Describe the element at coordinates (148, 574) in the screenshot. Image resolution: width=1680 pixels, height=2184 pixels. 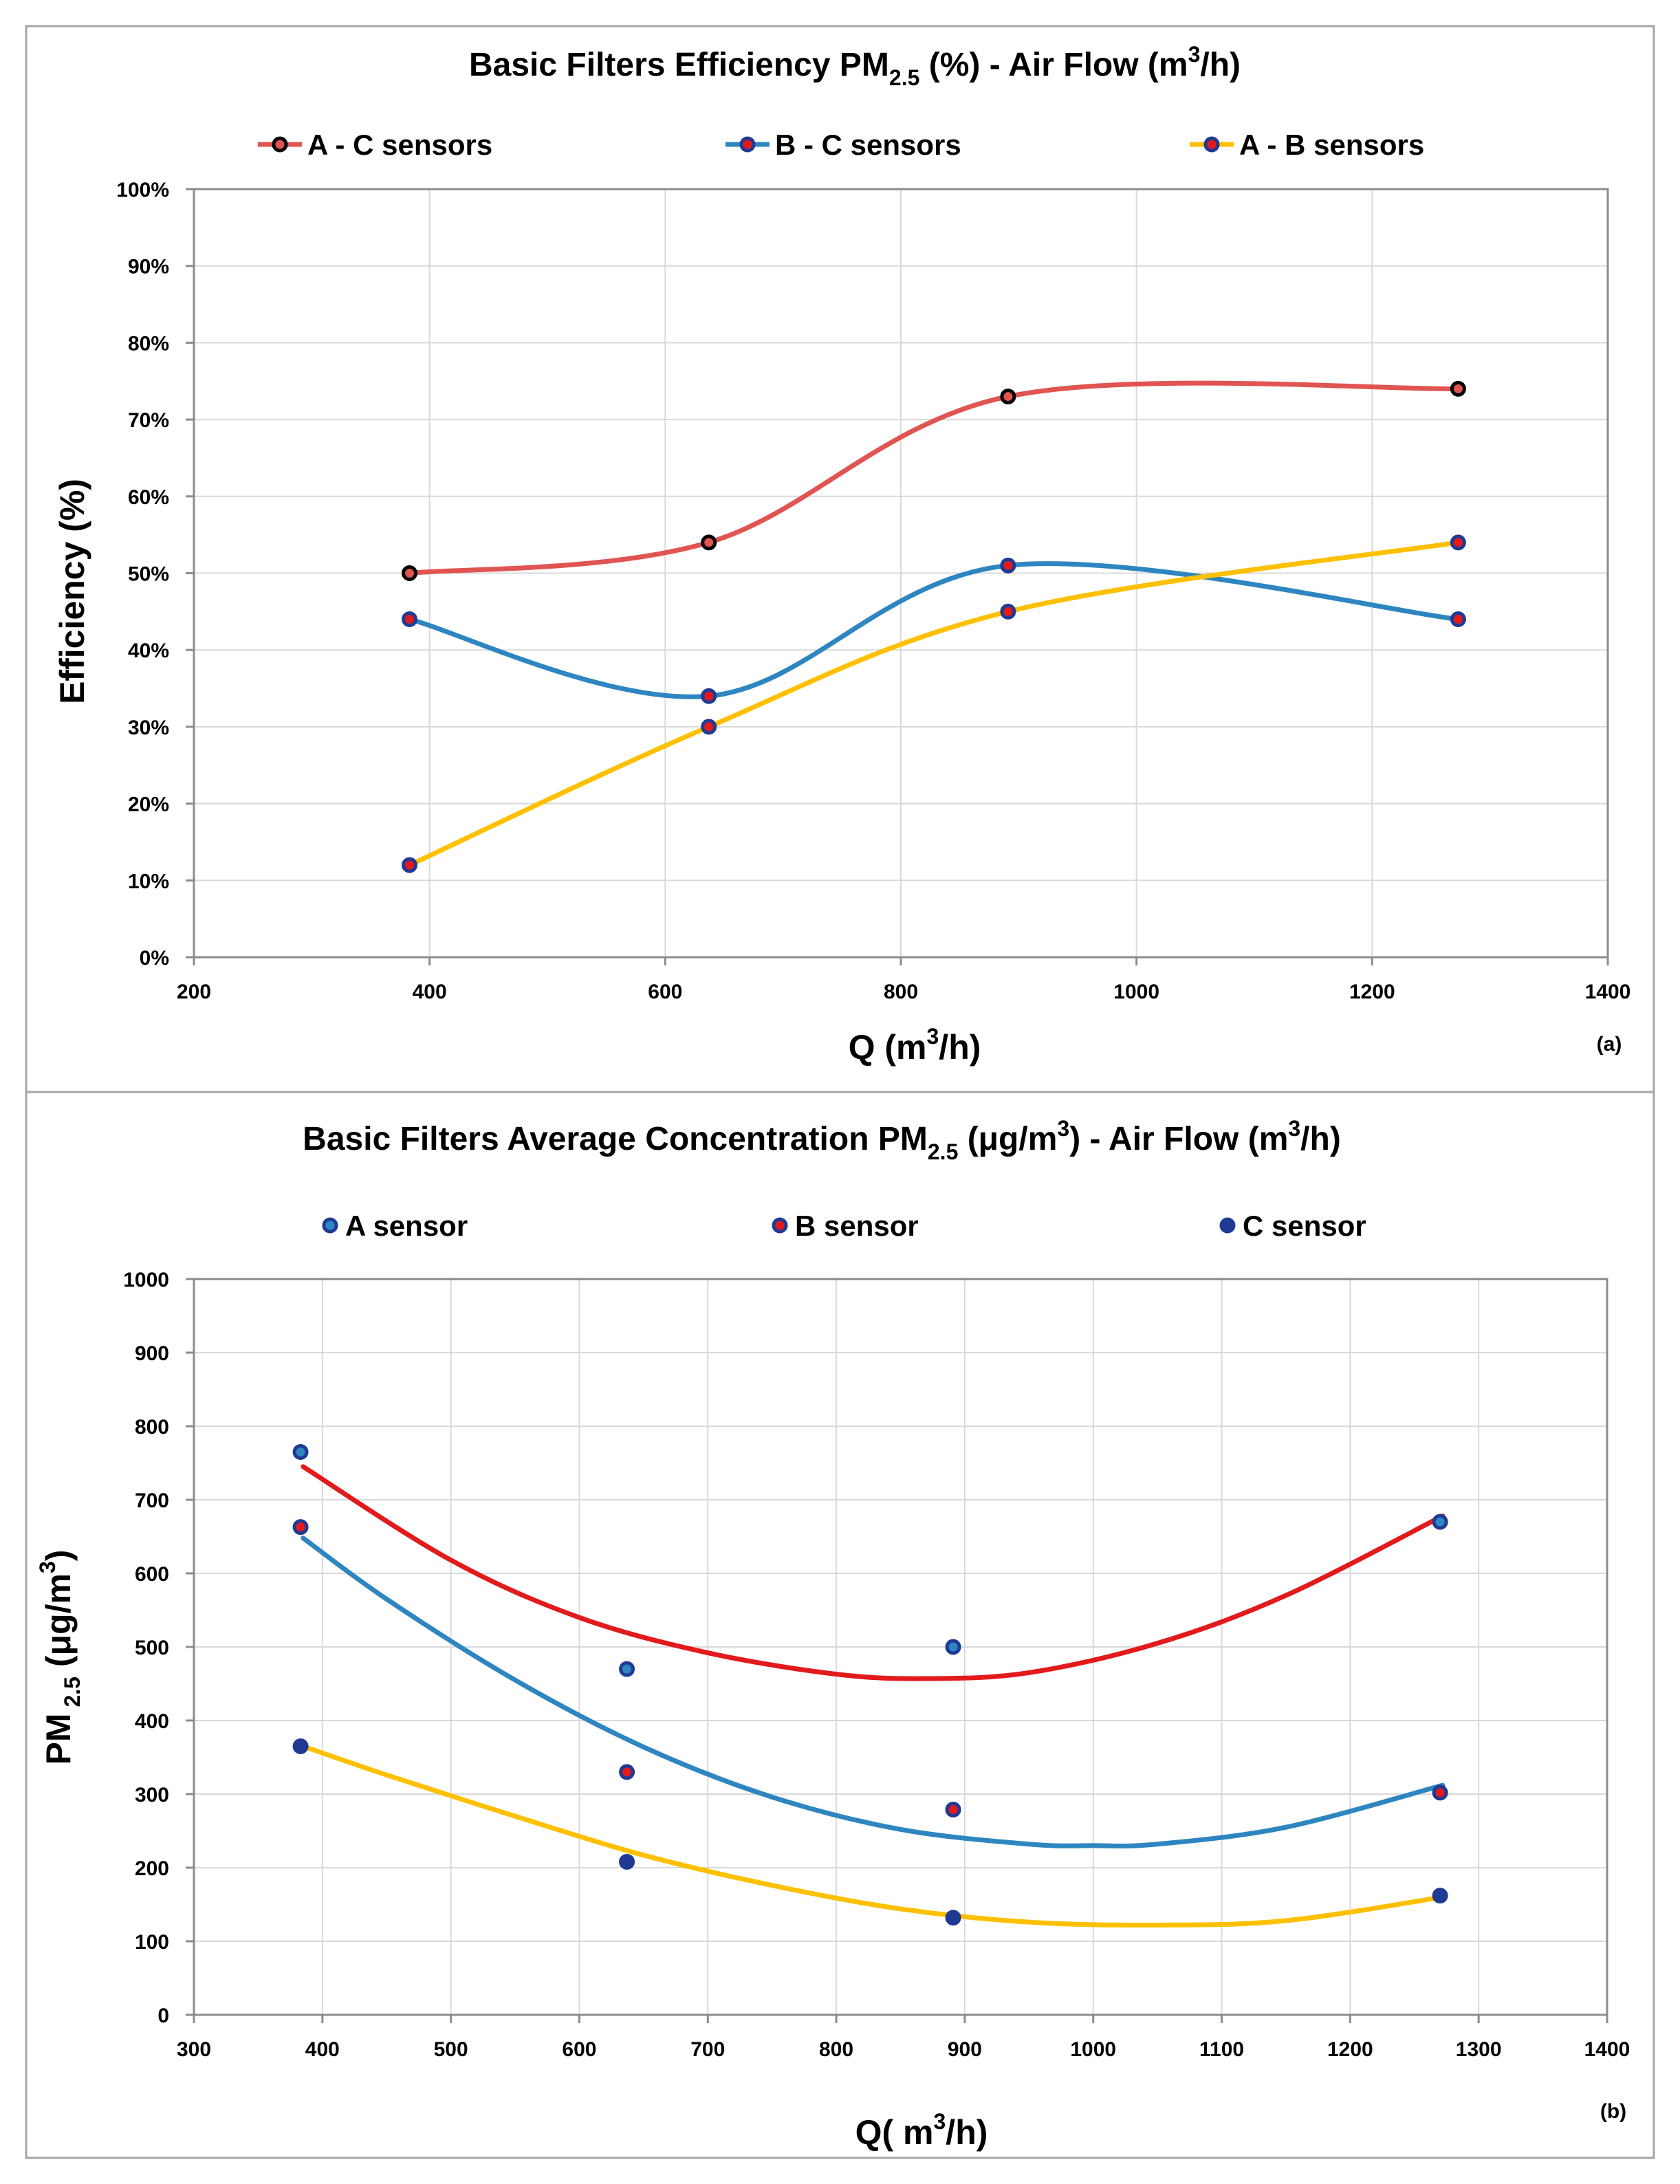
I see `y-tick-label: 50%` at that location.